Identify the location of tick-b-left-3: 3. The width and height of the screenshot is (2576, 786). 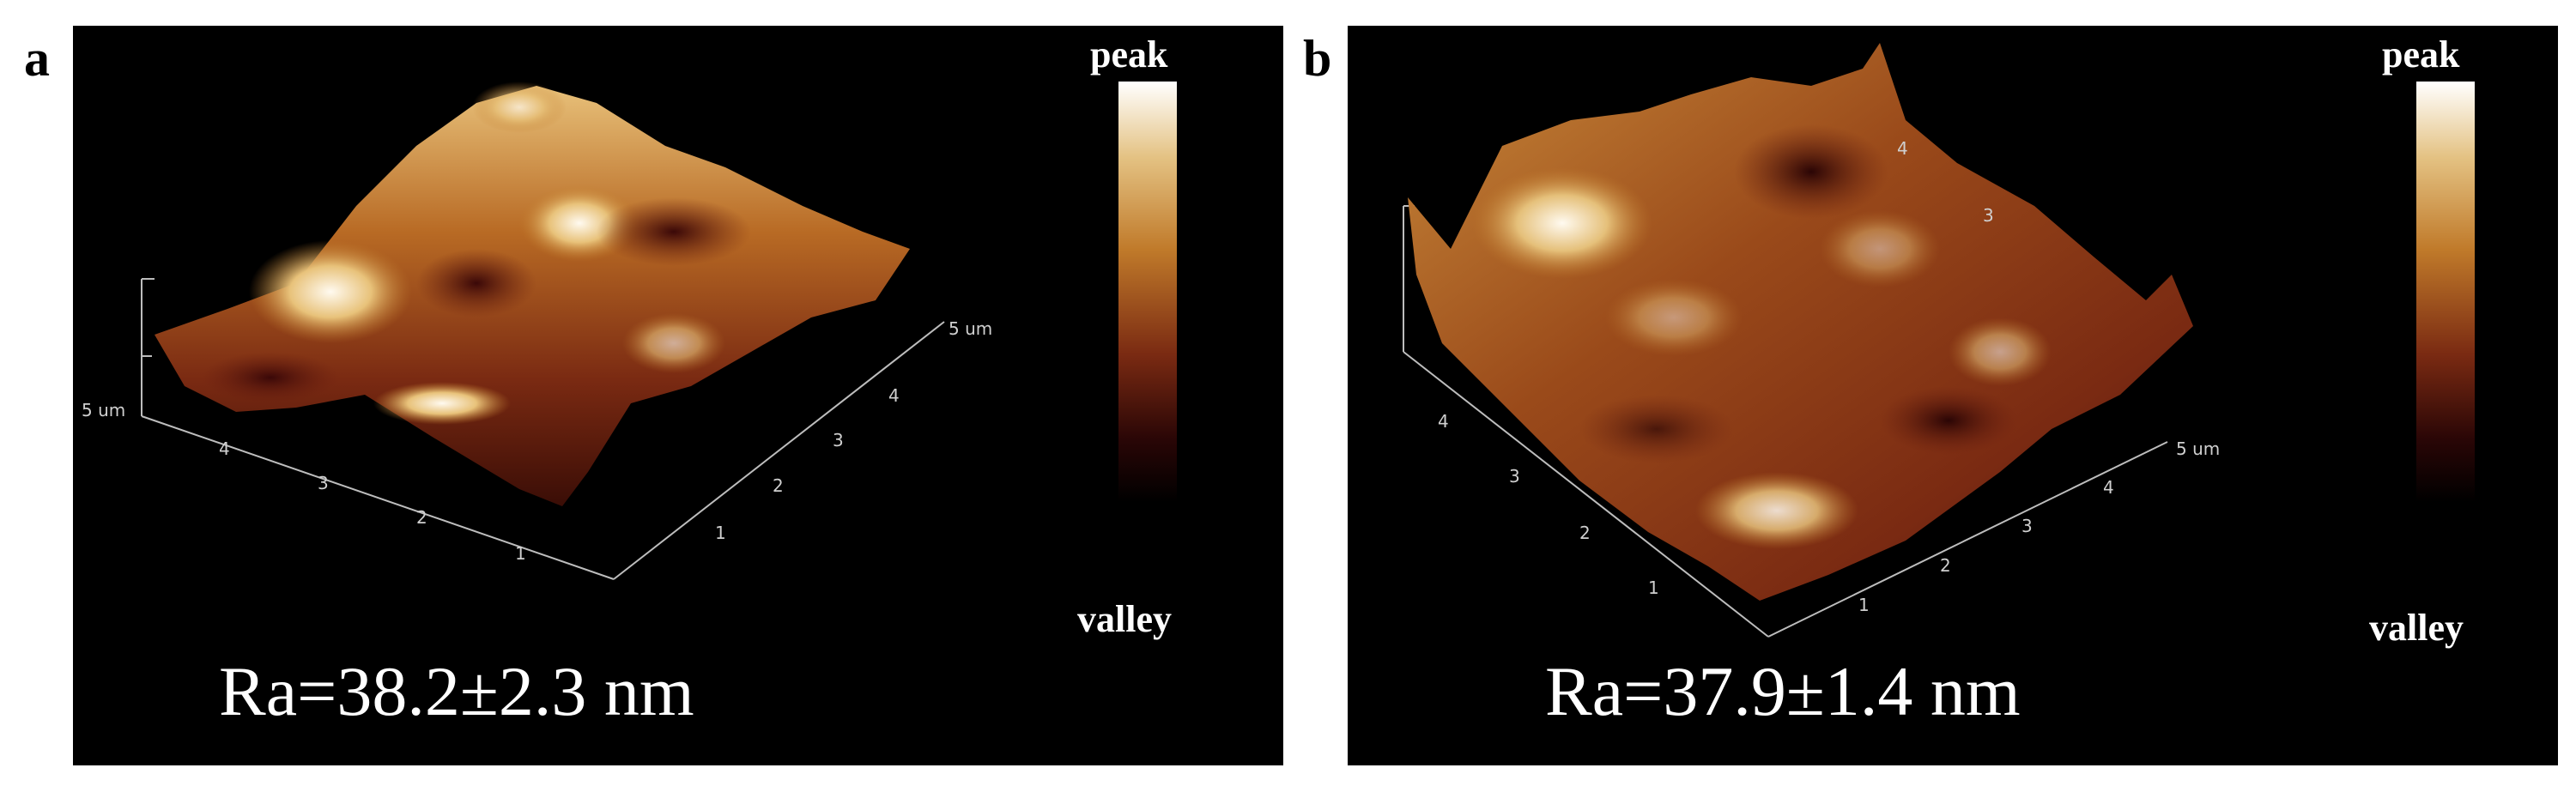
(1514, 477).